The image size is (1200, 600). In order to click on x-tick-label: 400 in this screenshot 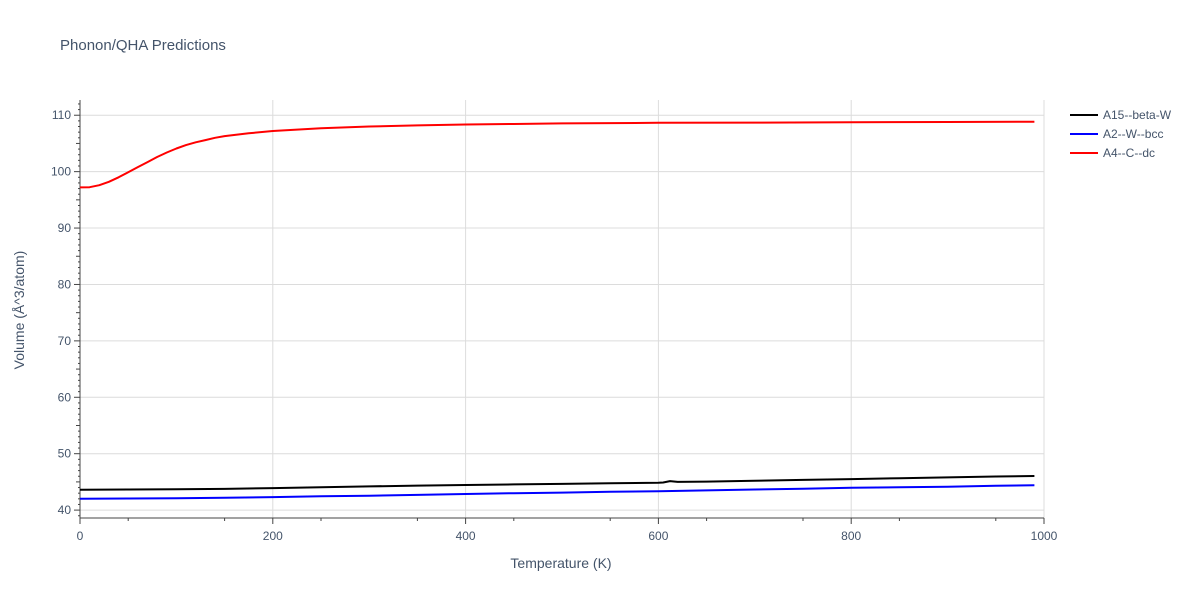, I will do `click(466, 536)`.